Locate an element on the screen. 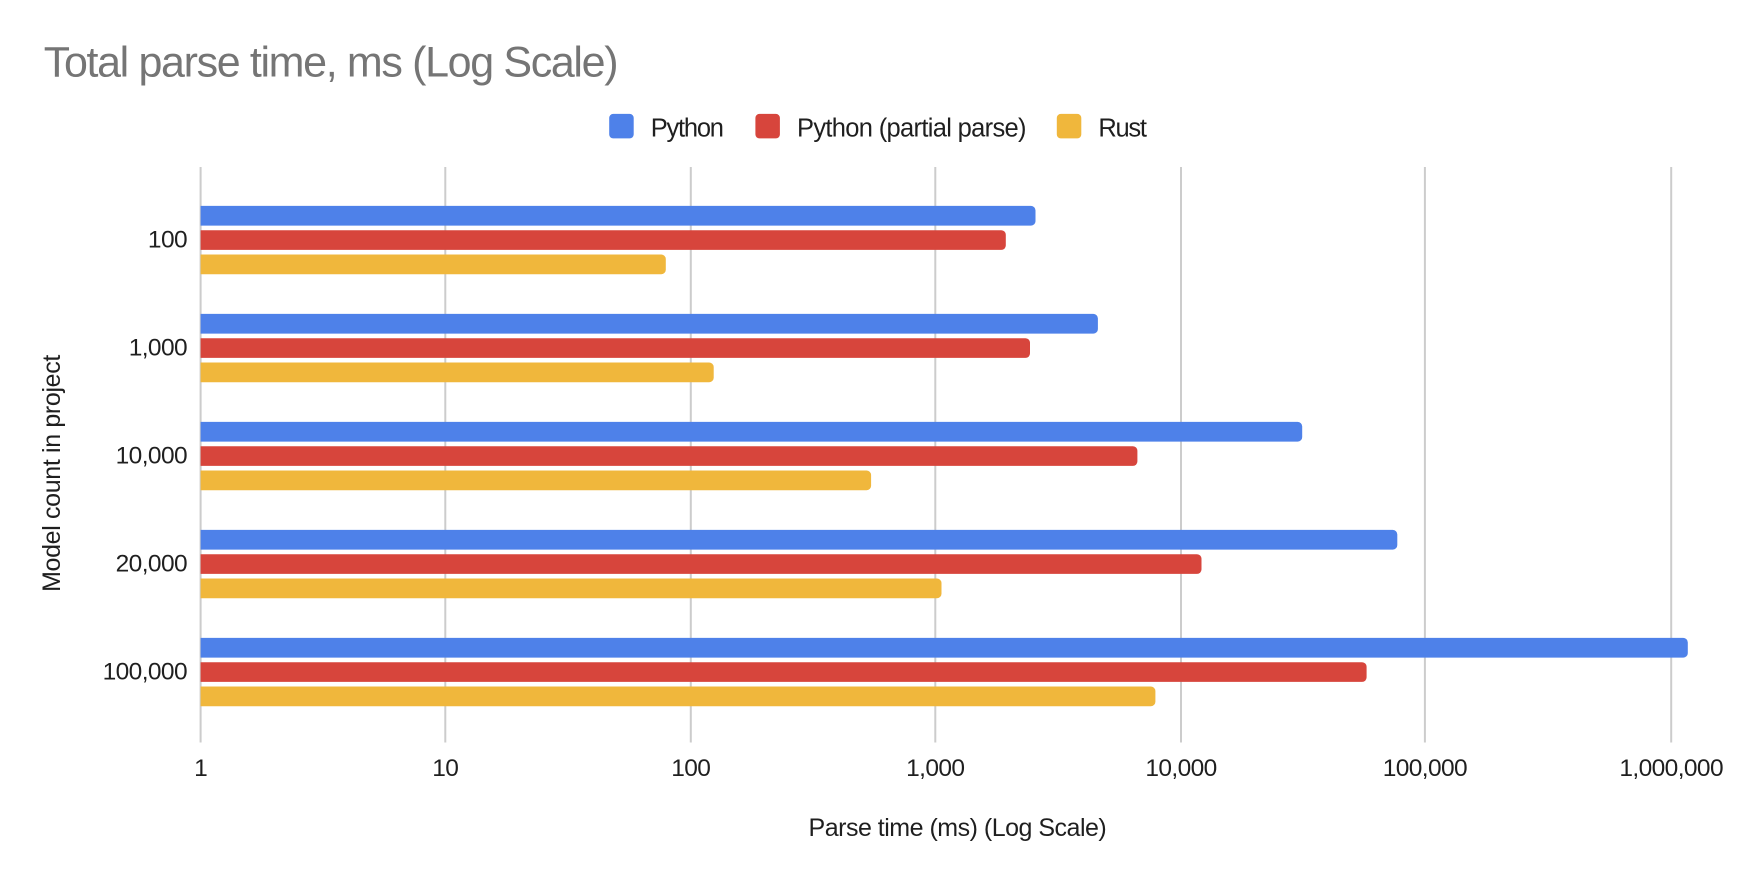  svg-text: 20,000 is located at coordinates (151, 564).